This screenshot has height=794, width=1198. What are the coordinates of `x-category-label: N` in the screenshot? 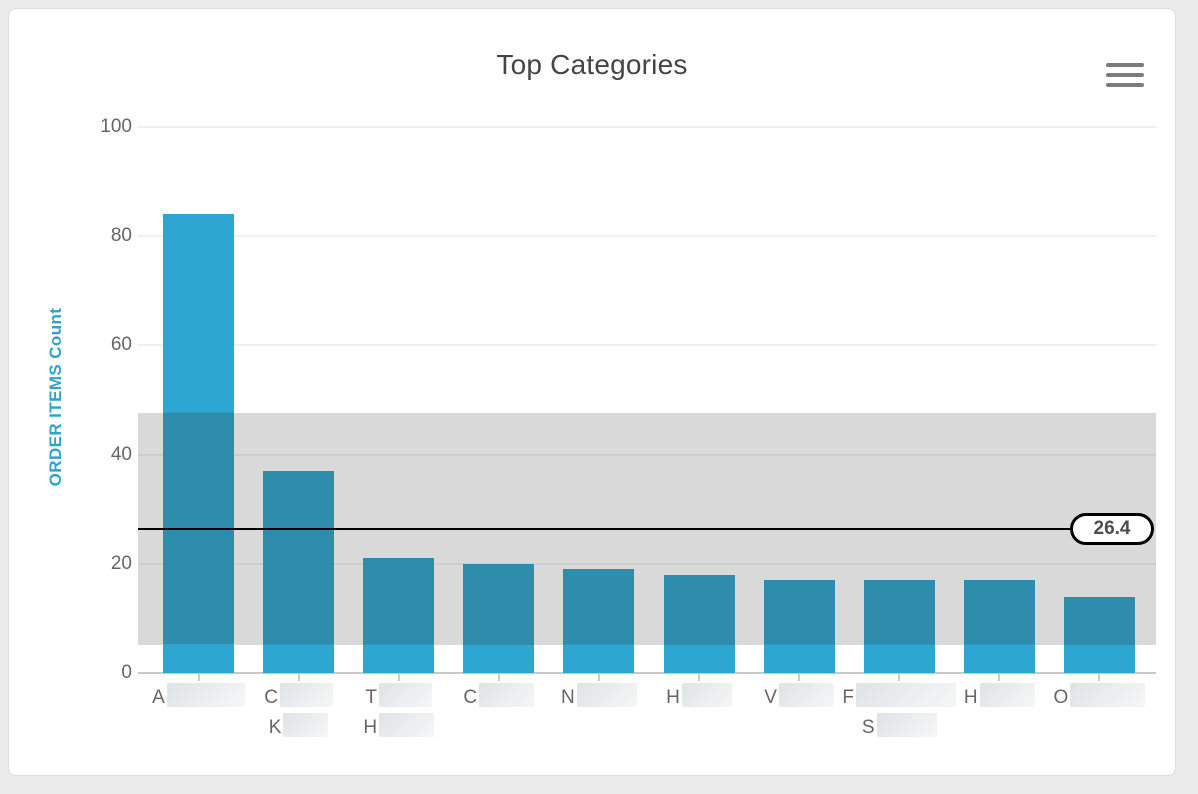 It's located at (599, 698).